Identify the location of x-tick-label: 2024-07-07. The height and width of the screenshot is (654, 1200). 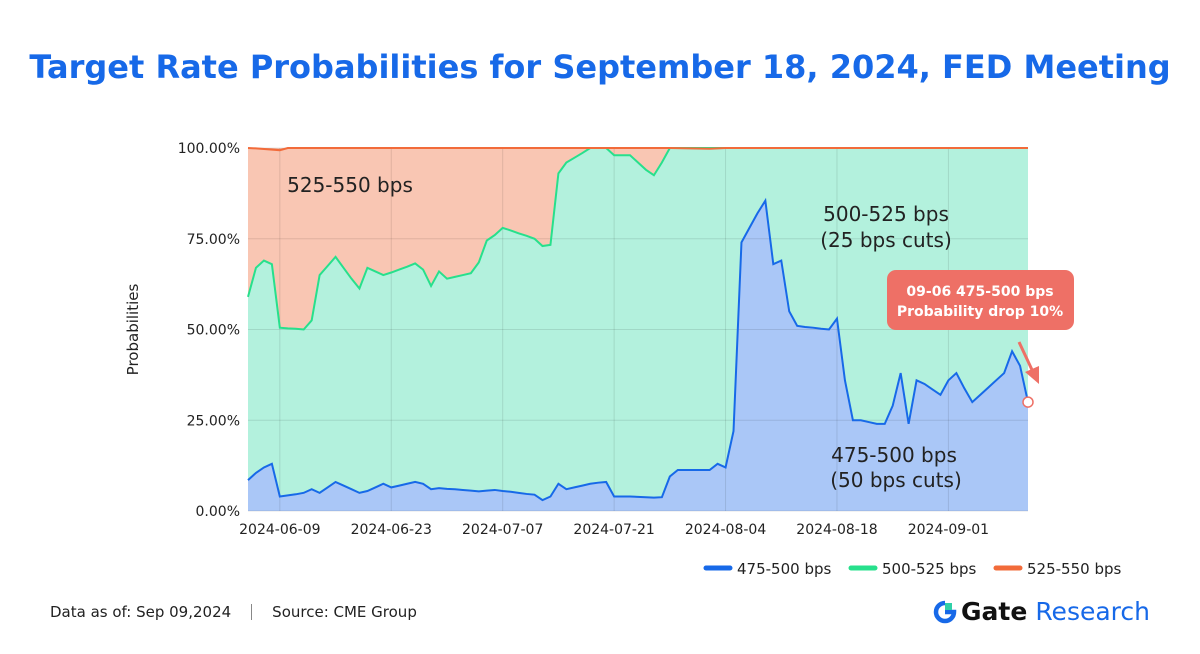
(502, 530).